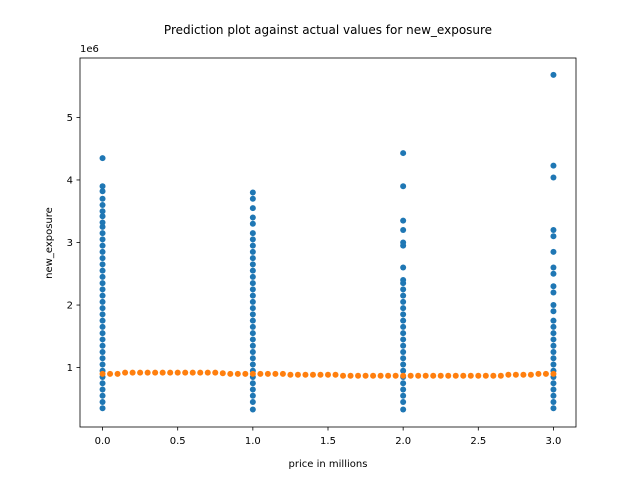 The height and width of the screenshot is (480, 640). Describe the element at coordinates (70, 368) in the screenshot. I see `y-tick-label: 1` at that location.